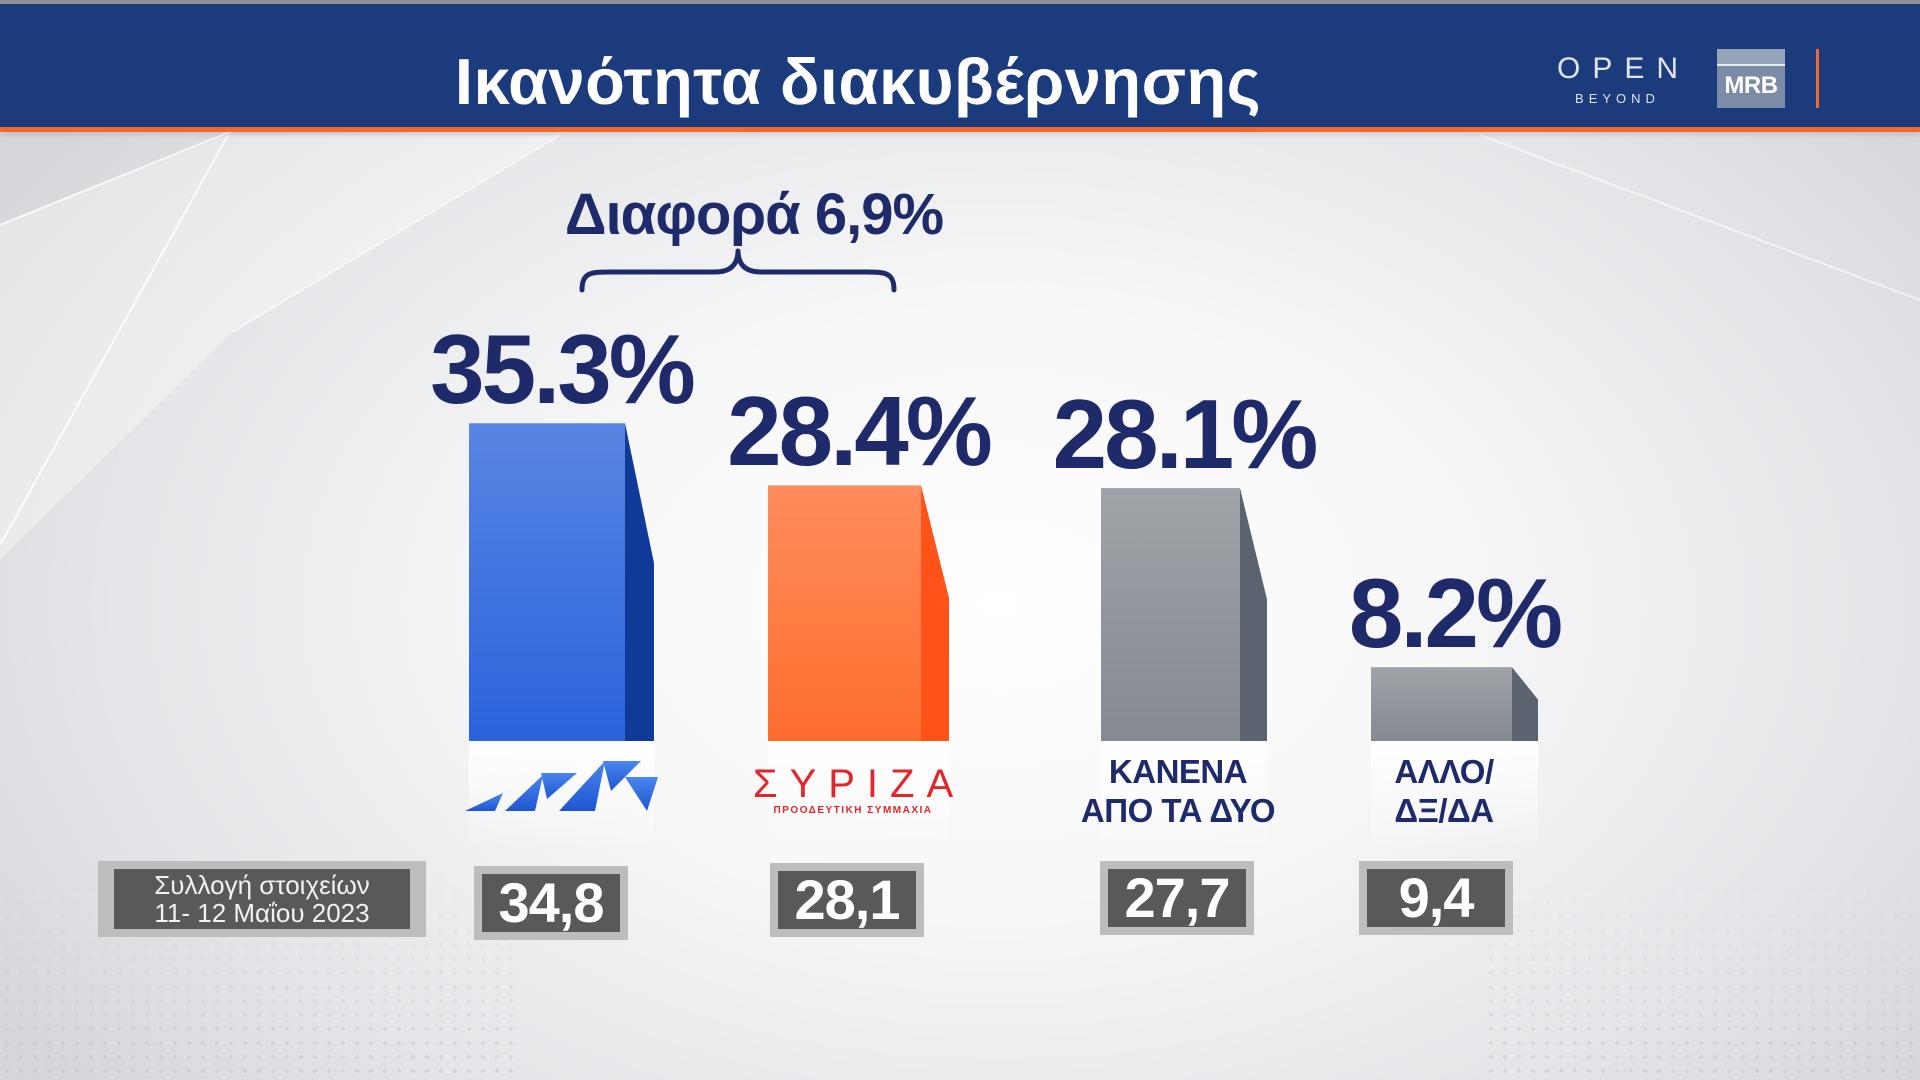 The image size is (1920, 1080). I want to click on open-beyond-logo: OPEN BEYOND, so click(1615, 80).